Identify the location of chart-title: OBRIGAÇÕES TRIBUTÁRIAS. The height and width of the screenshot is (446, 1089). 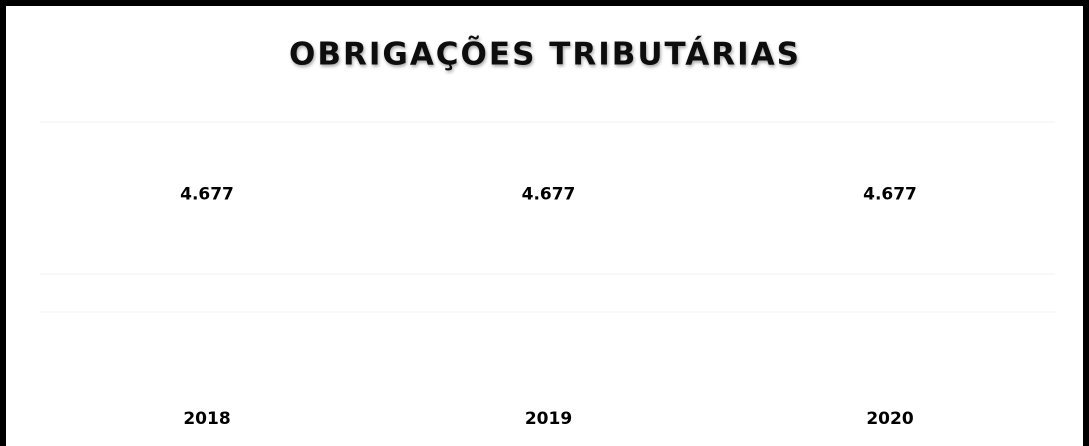
(545, 54).